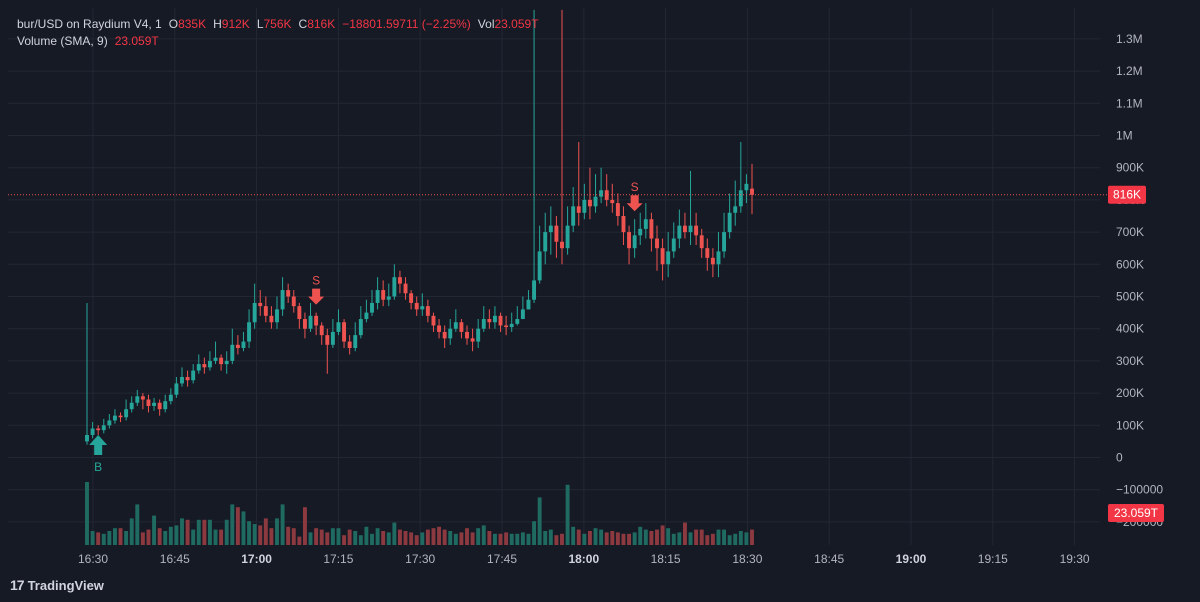 This screenshot has width=1200, height=602. Describe the element at coordinates (303, 24) in the screenshot. I see `close-label: C` at that location.